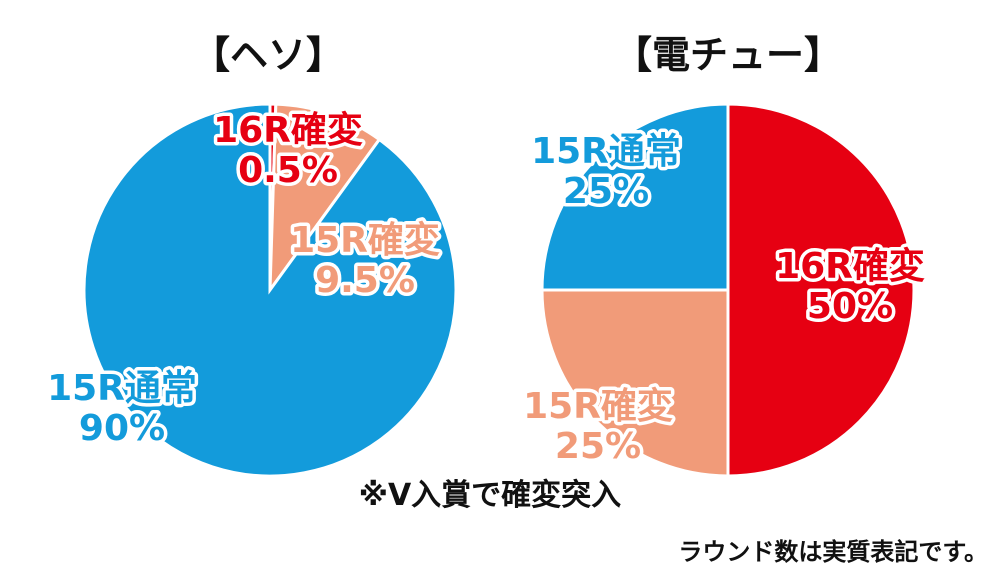  Describe the element at coordinates (606, 171) in the screenshot. I see `slice-label: 15R通常 25%` at that location.